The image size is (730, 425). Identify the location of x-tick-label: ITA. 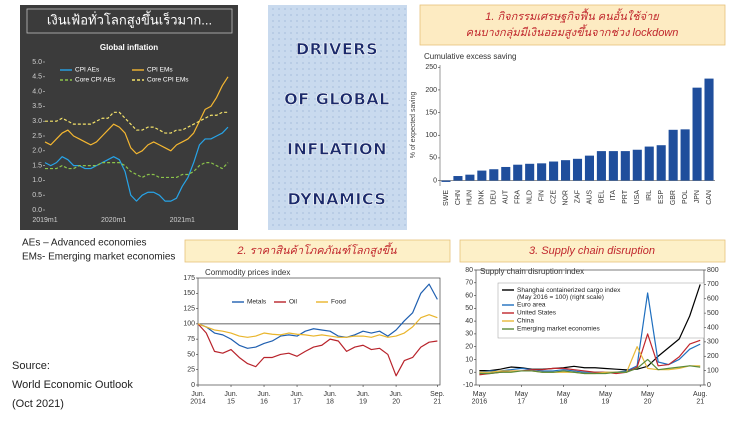
(613, 195).